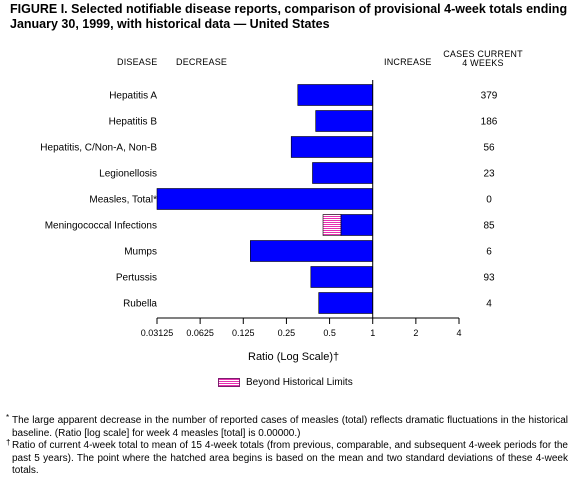 This screenshot has height=504, width=577. What do you see at coordinates (157, 333) in the screenshot?
I see `x-tick-label: 0.03125` at bounding box center [157, 333].